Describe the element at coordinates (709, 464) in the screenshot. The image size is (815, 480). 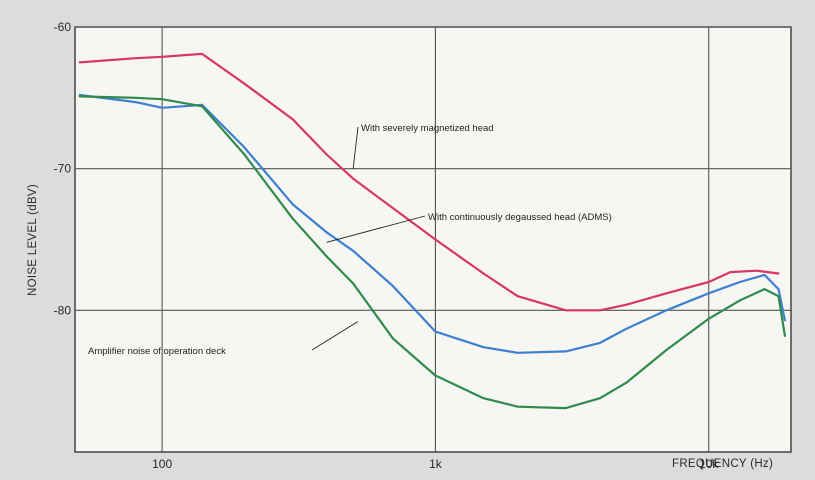
I see `x-tick-label: 10k` at that location.